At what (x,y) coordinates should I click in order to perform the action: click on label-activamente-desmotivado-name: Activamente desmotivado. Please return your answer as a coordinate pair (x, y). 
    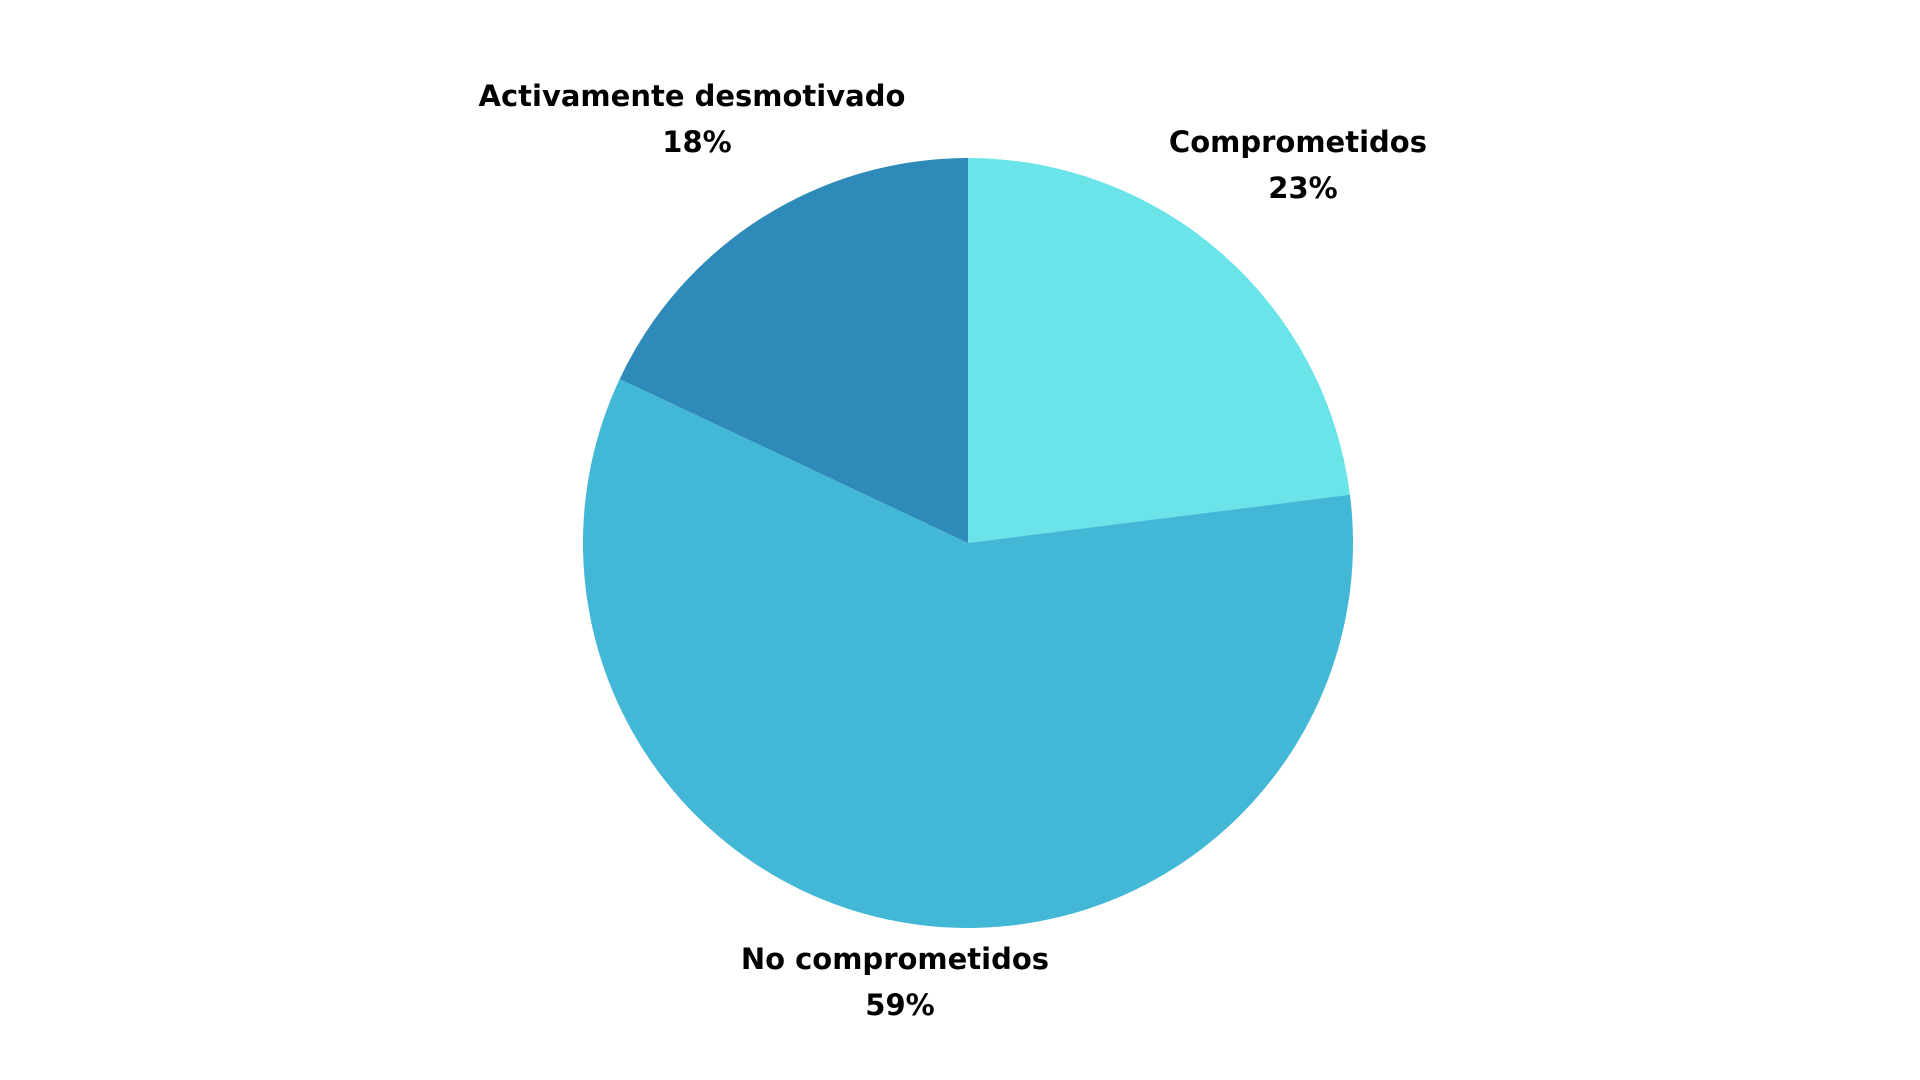
    Looking at the image, I should click on (692, 96).